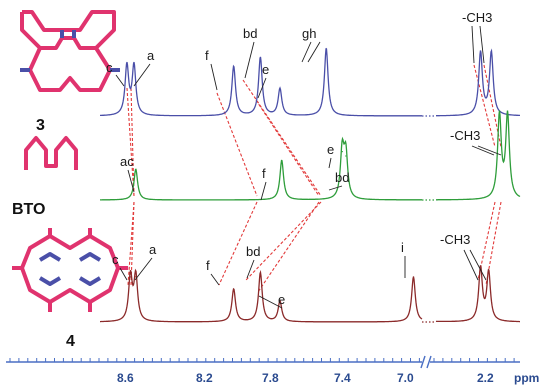 This screenshot has height=390, width=553. What do you see at coordinates (204, 378) in the screenshot?
I see `x-tick-8.2: 8.2` at bounding box center [204, 378].